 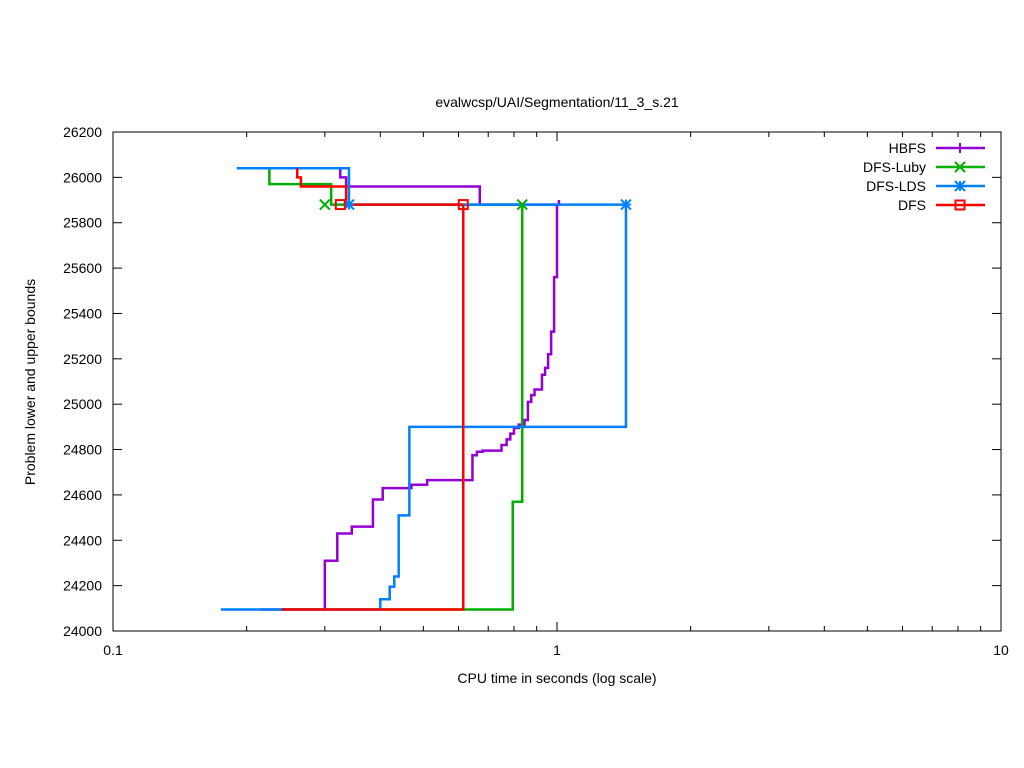 I want to click on hbfs-upper-bound-line, so click(x=450, y=187).